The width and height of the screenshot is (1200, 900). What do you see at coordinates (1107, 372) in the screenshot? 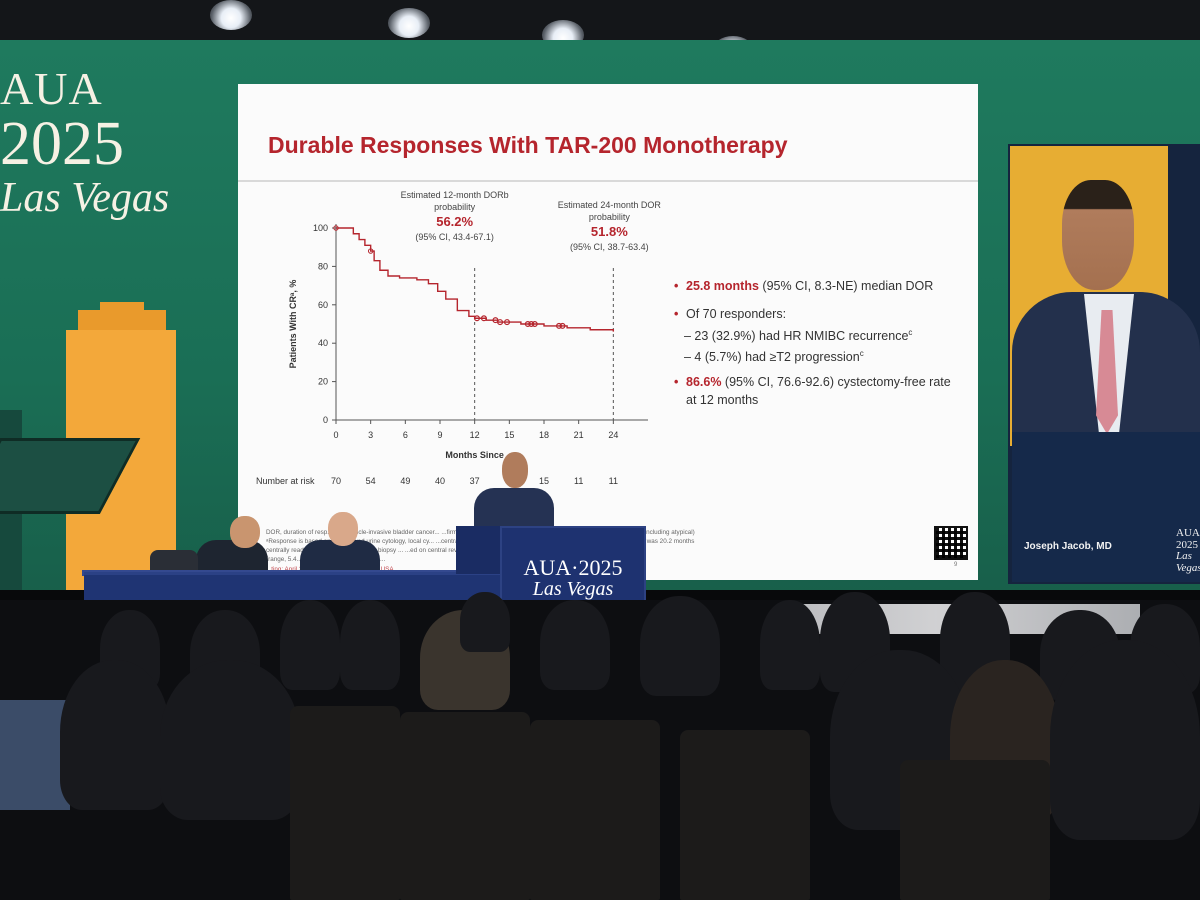
I see `speaker-tie` at bounding box center [1107, 372].